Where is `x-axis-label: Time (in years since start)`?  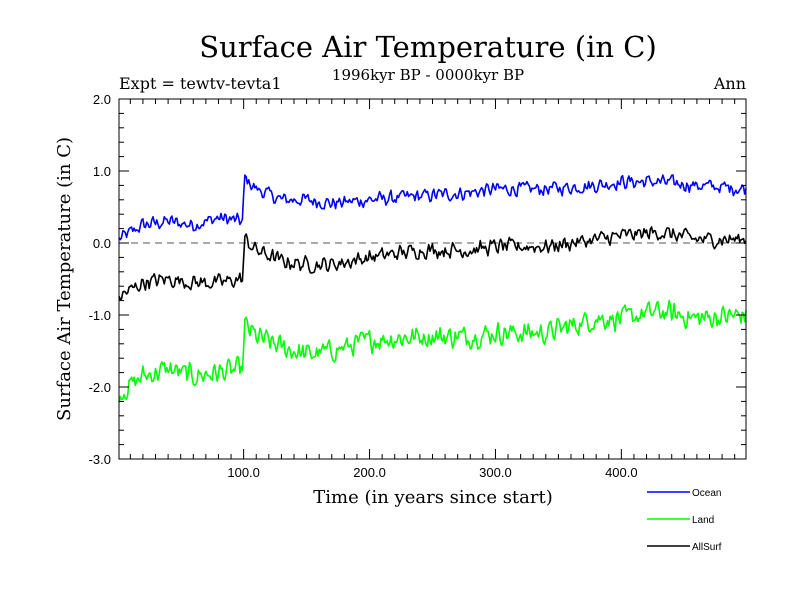
x-axis-label: Time (in years since start) is located at coordinates (433, 497).